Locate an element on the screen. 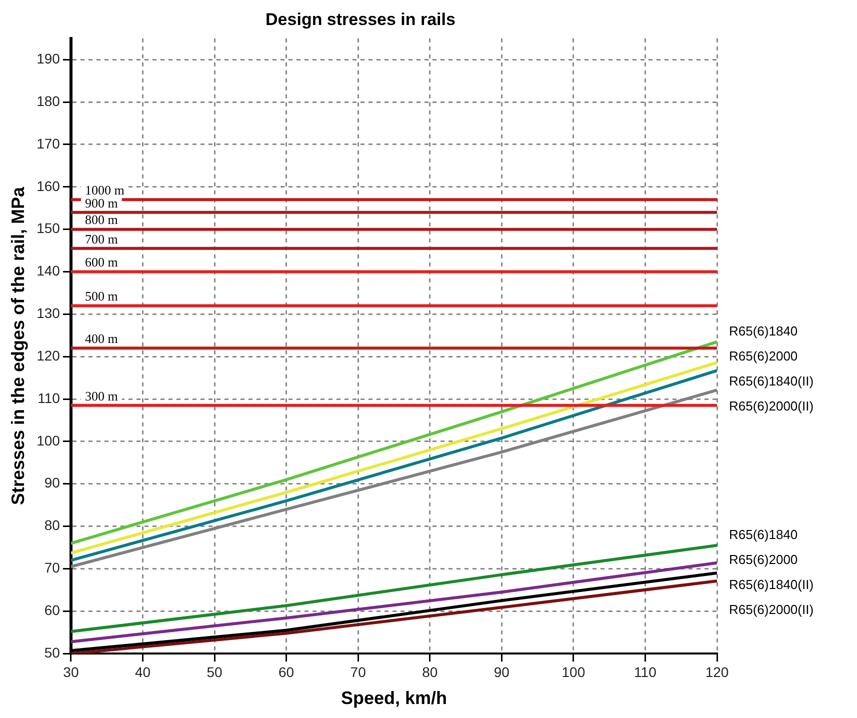 This screenshot has height=718, width=857. ref-line-label: 700 m is located at coordinates (101, 238).